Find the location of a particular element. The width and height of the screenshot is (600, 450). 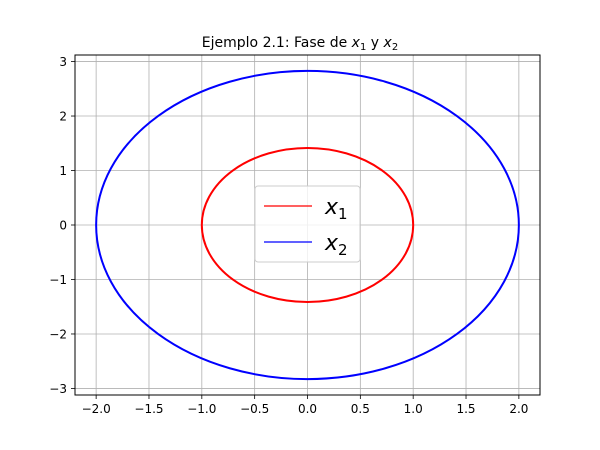

chart-title: Ejemplo 2.1: Fase de x1 y x2 is located at coordinates (300, 44).